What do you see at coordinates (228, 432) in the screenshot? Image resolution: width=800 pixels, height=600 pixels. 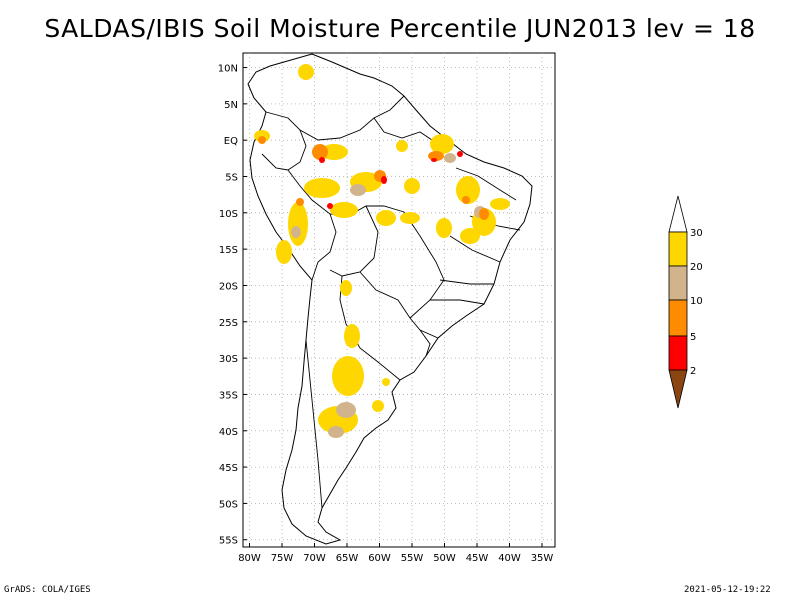 I see `lat-label: 40S` at bounding box center [228, 432].